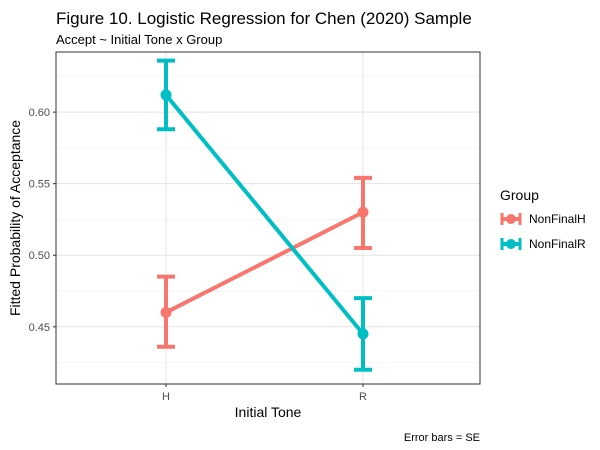  I want to click on legend-label: NonFinalR, so click(557, 244).